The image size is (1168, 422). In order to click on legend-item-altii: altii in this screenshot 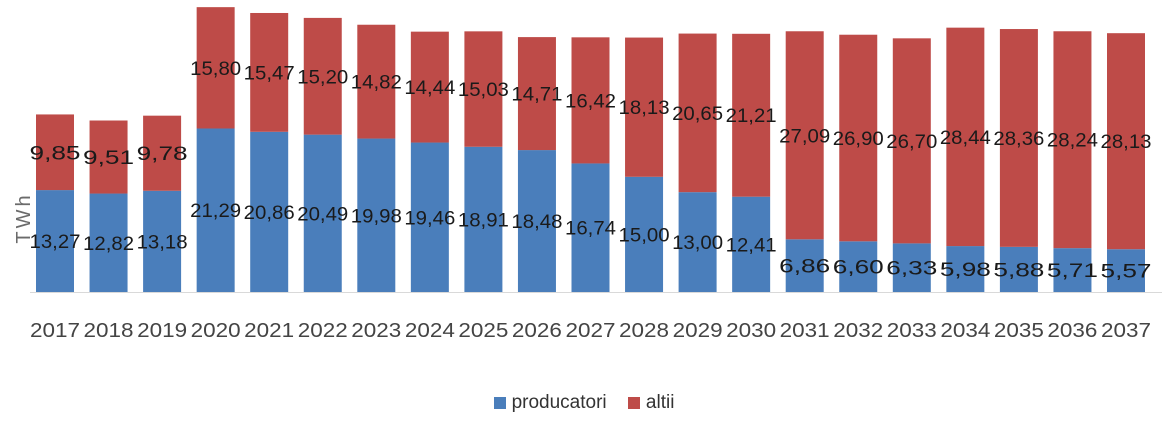, I will do `click(651, 403)`.